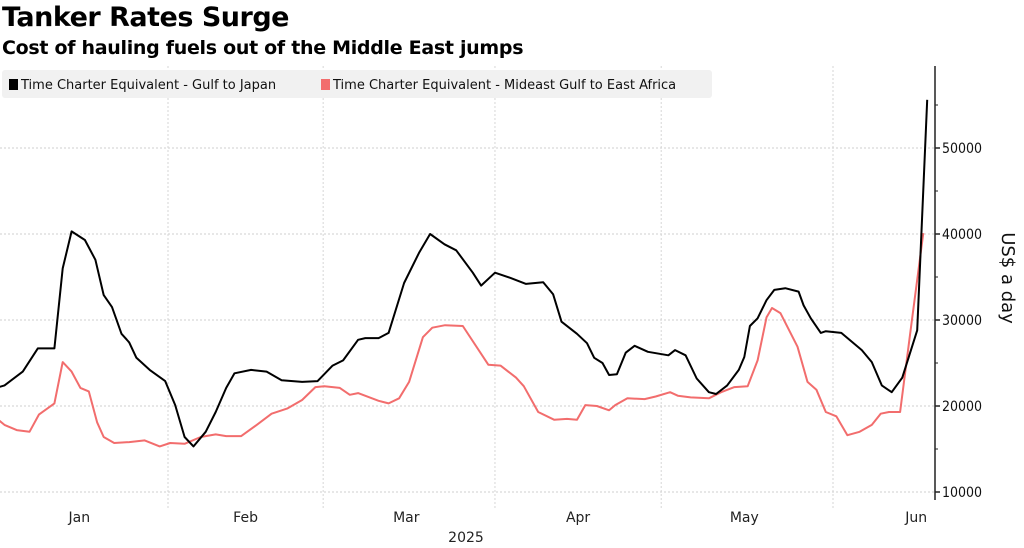 The height and width of the screenshot is (548, 1024). I want to click on y-axis-label: US$ a day, so click(1007, 278).